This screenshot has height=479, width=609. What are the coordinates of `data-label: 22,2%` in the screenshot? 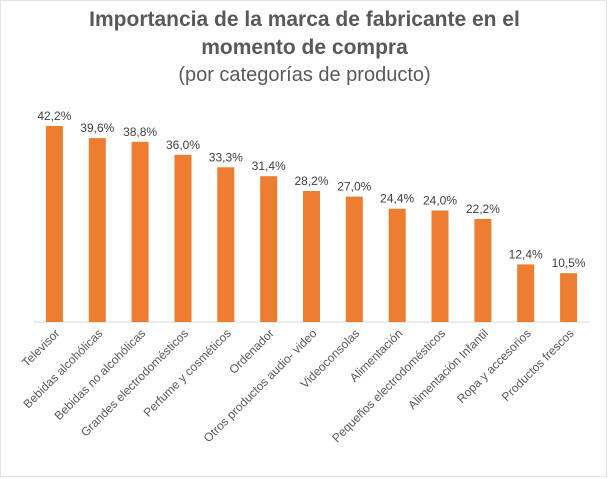 It's located at (483, 209).